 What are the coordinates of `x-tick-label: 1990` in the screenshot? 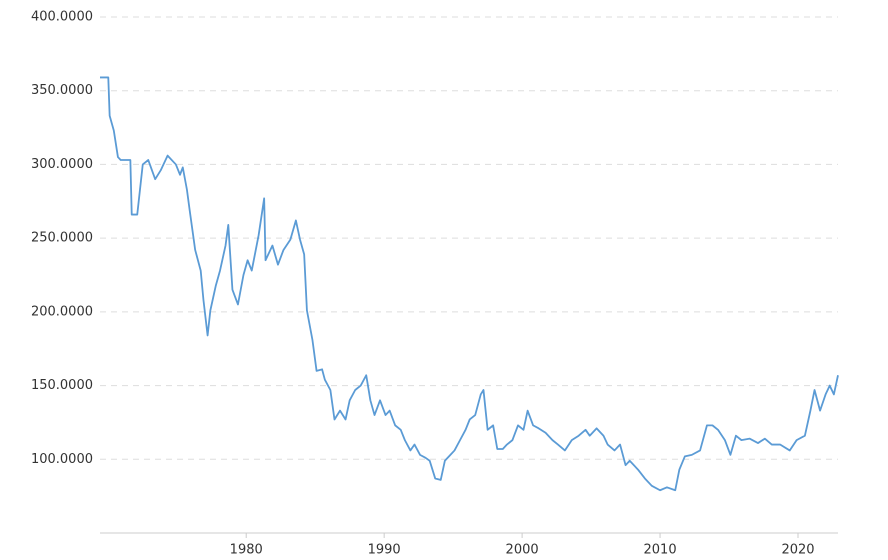 It's located at (384, 550).